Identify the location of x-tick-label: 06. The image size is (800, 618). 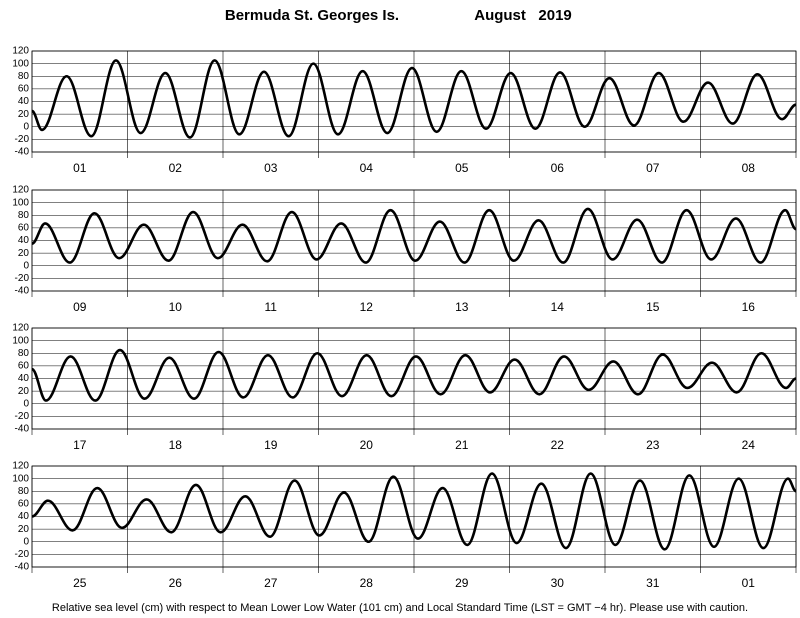
(558, 168).